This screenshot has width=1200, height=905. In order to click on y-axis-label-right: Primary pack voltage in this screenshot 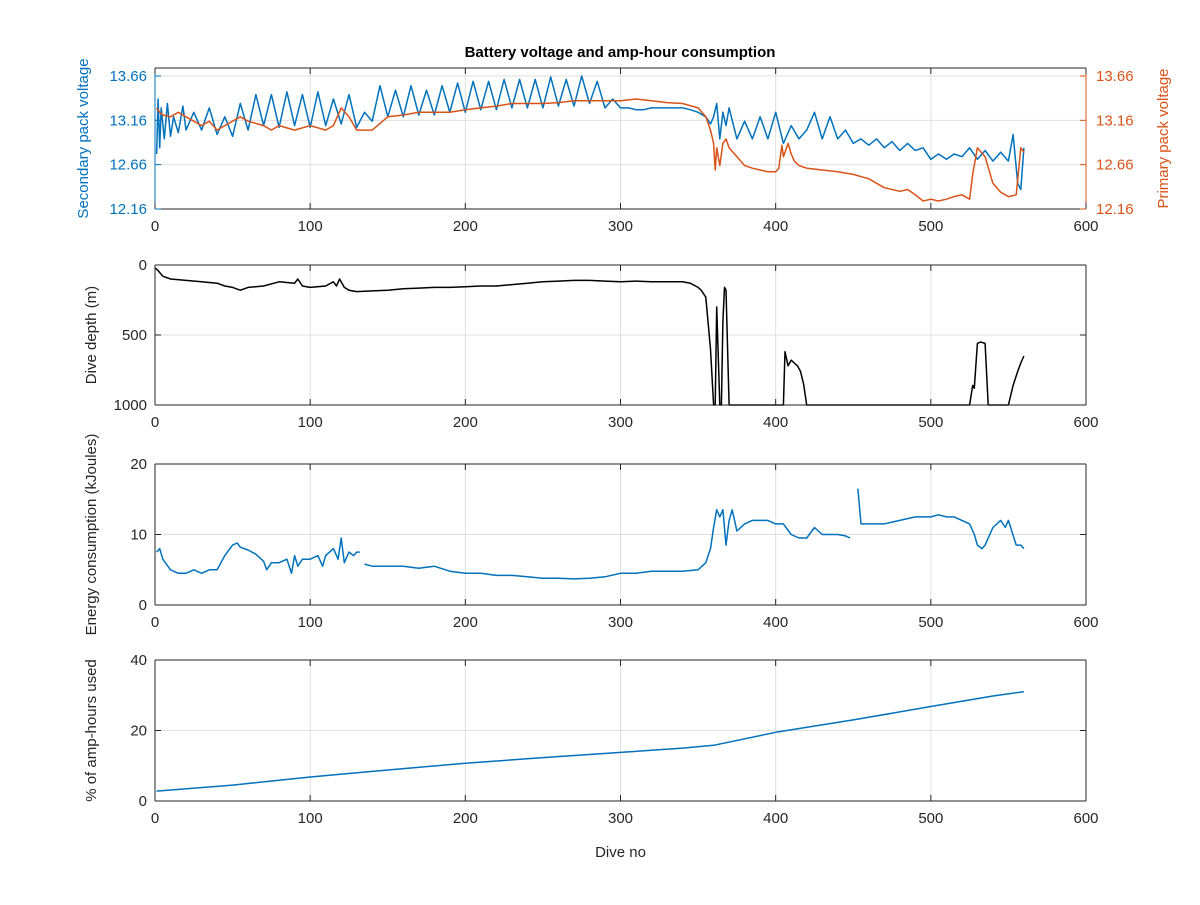, I will do `click(1163, 138)`.